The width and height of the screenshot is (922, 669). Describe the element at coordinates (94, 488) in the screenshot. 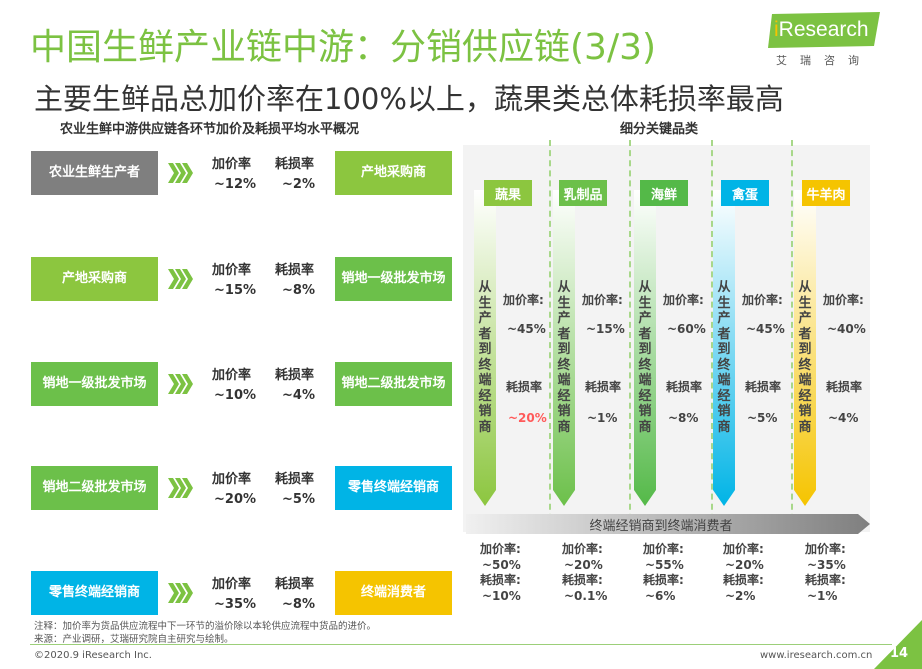

I see `stage-from-box: 销地二级批发 市场` at that location.